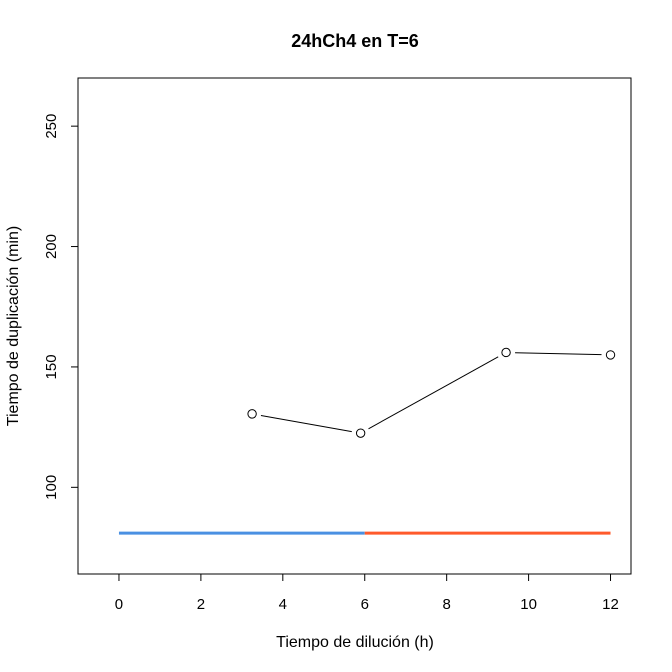 Image resolution: width=672 pixels, height=672 pixels. I want to click on y-axis: 100 150 200 250, so click(61, 307).